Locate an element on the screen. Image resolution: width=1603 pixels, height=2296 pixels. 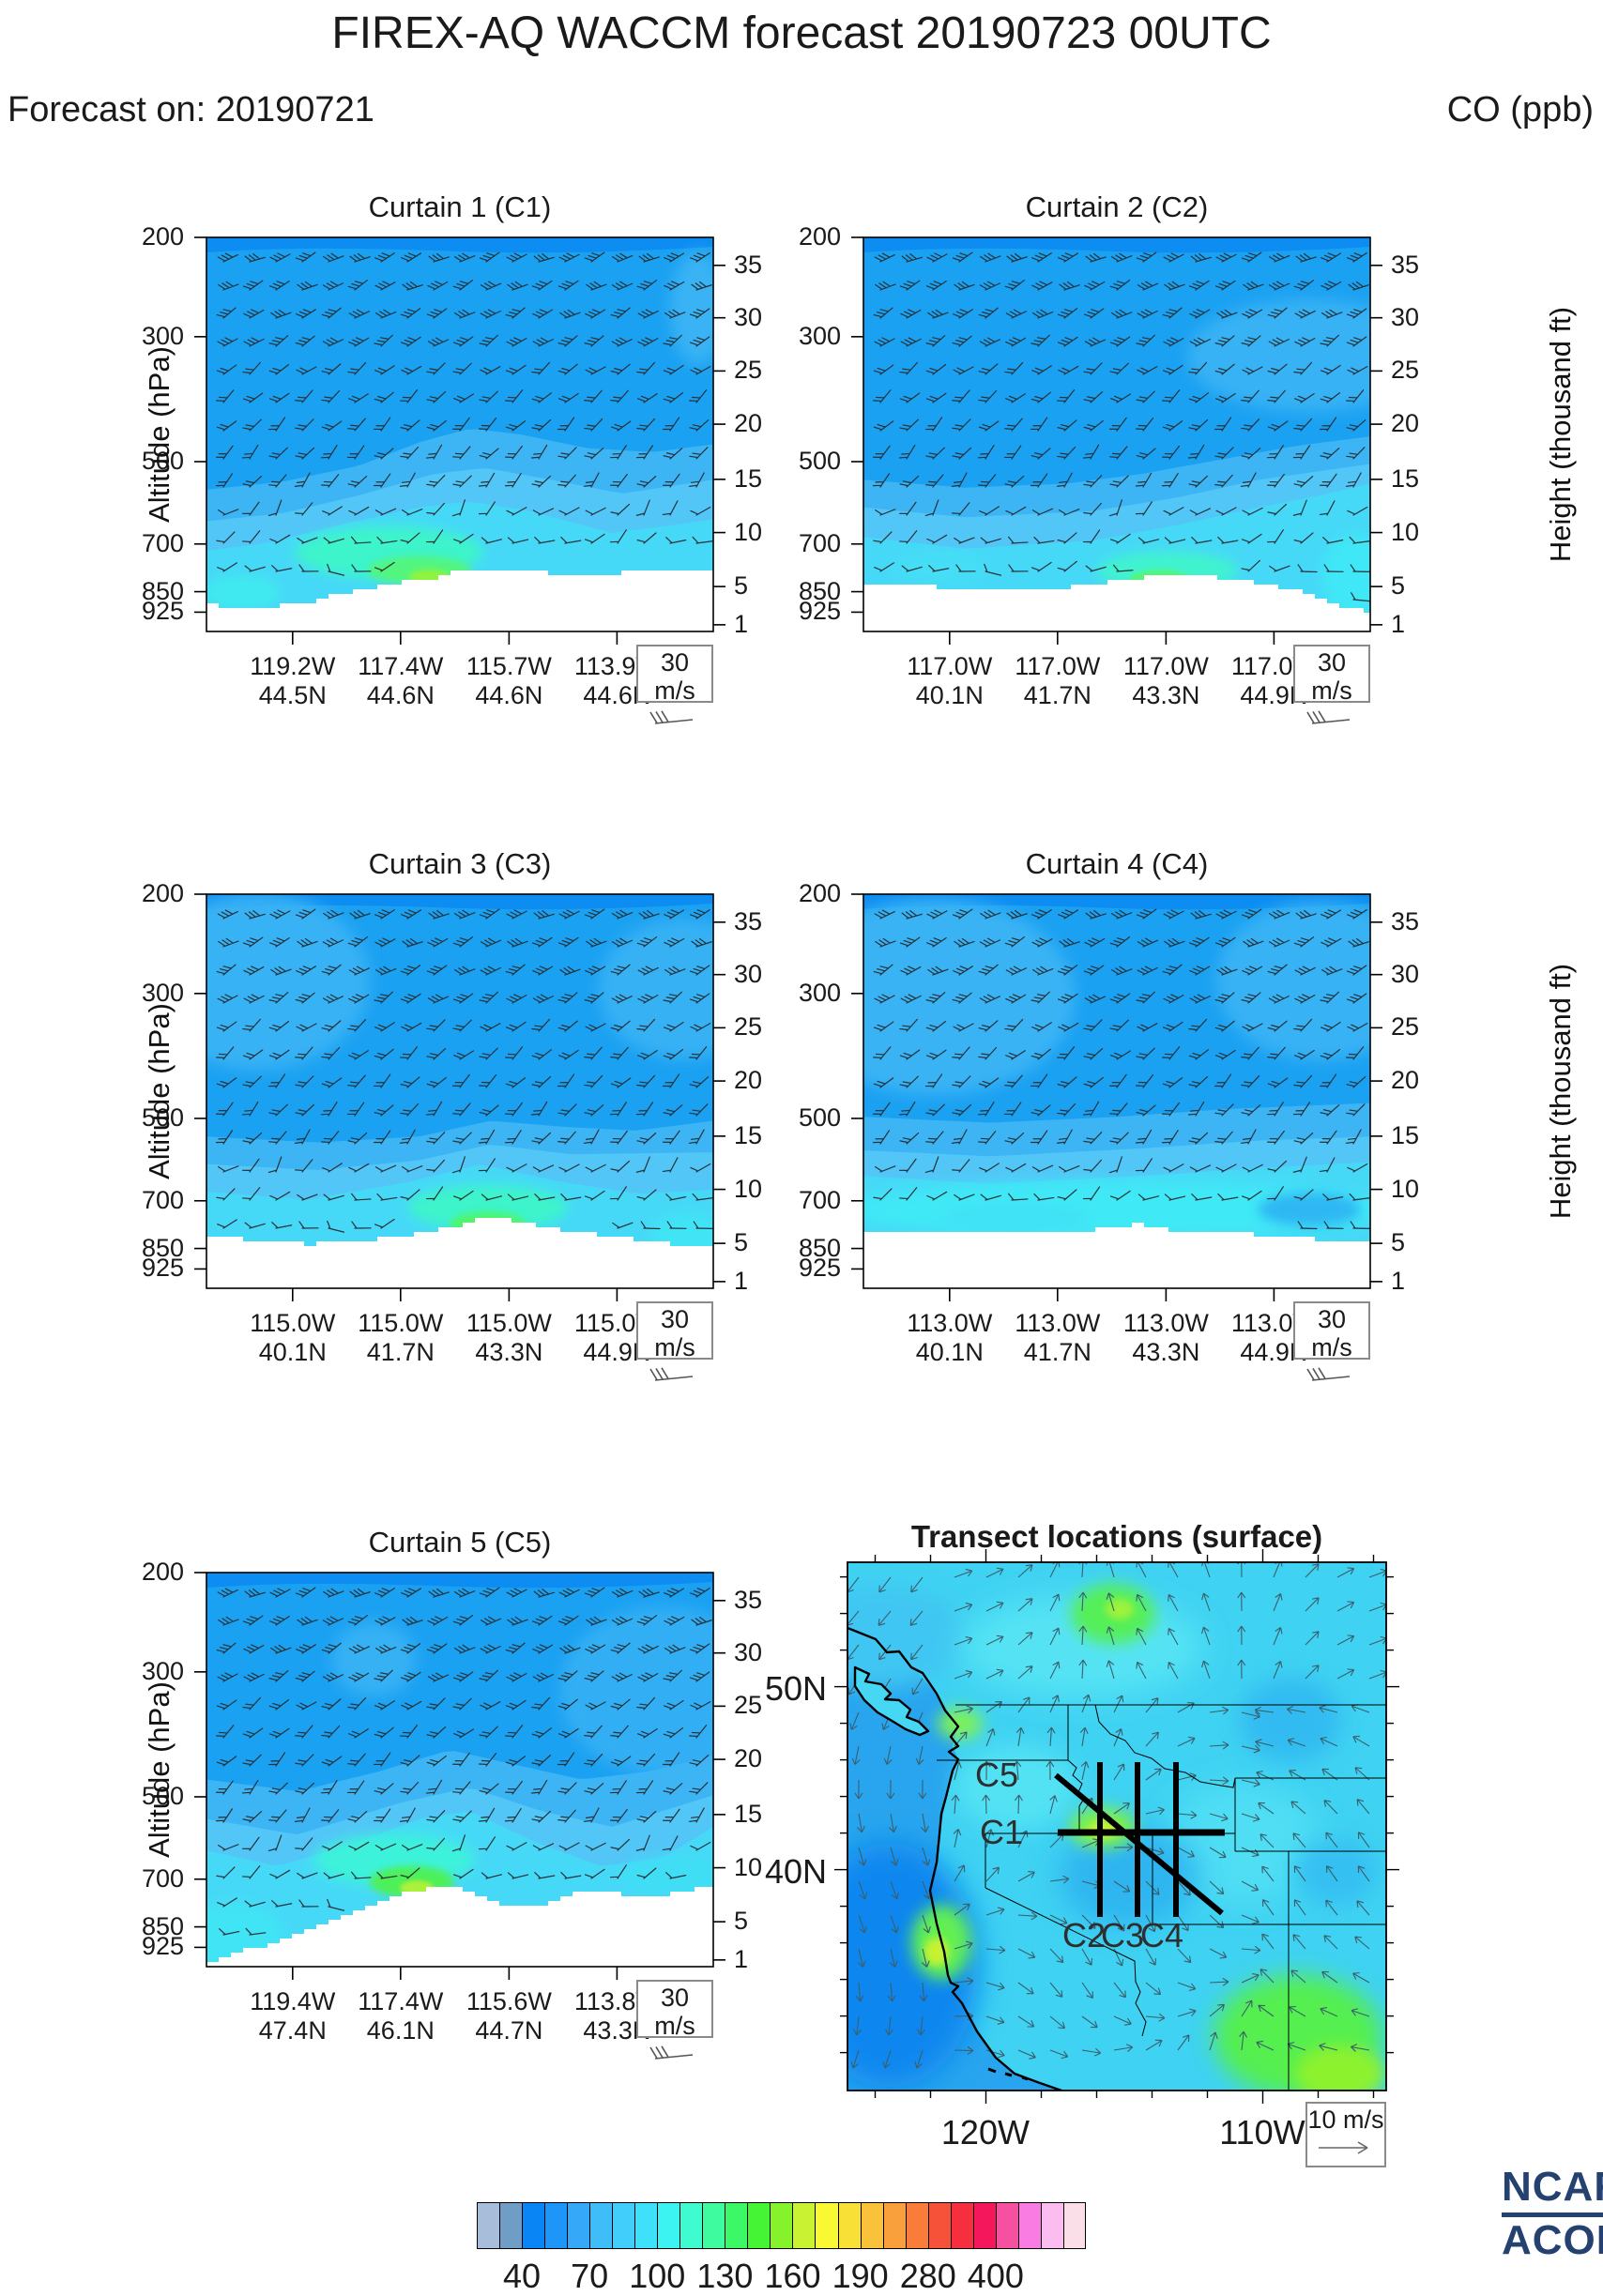
lat-line: 40.1N is located at coordinates (292, 1352).